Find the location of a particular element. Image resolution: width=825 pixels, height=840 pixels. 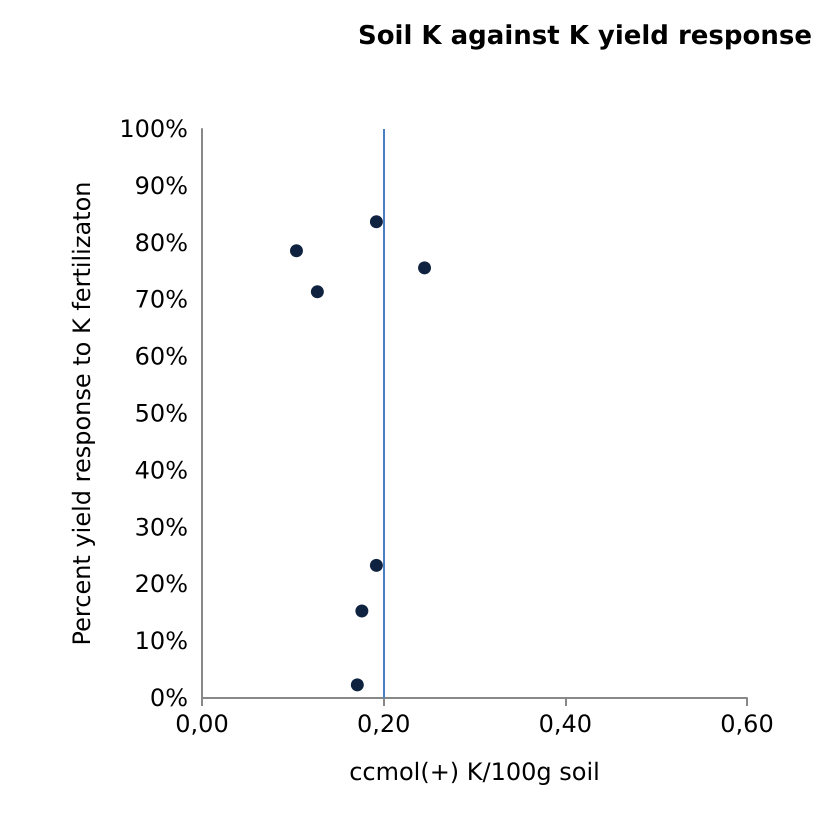

y-tick-label: 50% is located at coordinates (161, 414).